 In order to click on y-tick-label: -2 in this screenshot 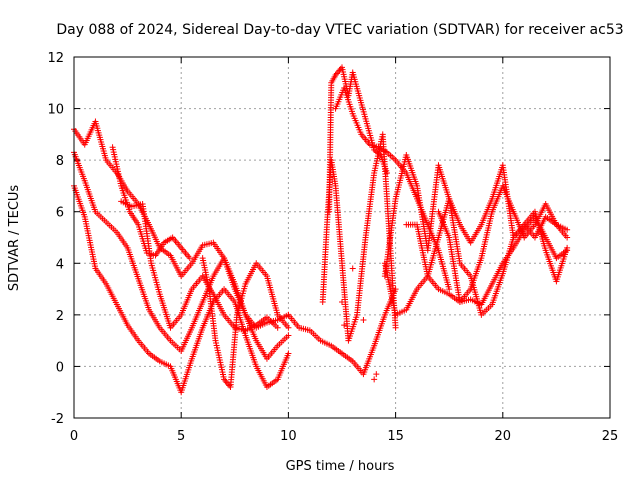, I will do `click(57, 419)`.